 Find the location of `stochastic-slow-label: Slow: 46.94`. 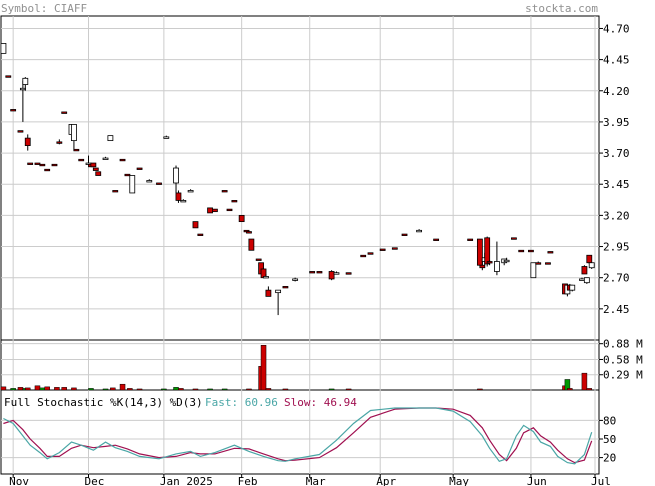

stochastic-slow-label: Slow: 46.94 is located at coordinates (320, 402).